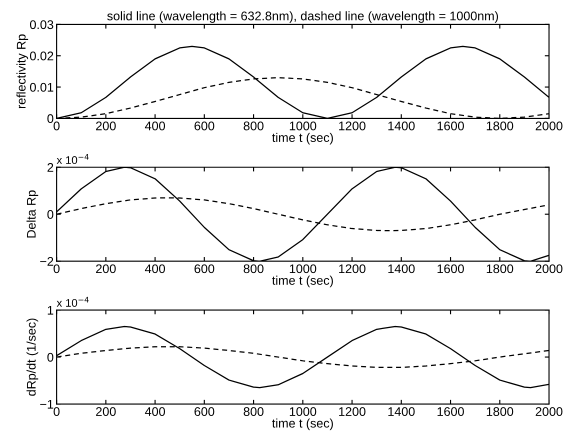  I want to click on chart-title: solid line (wavelength = 632.8nm), dashed line (wavelength = 1000nm), so click(302, 17).